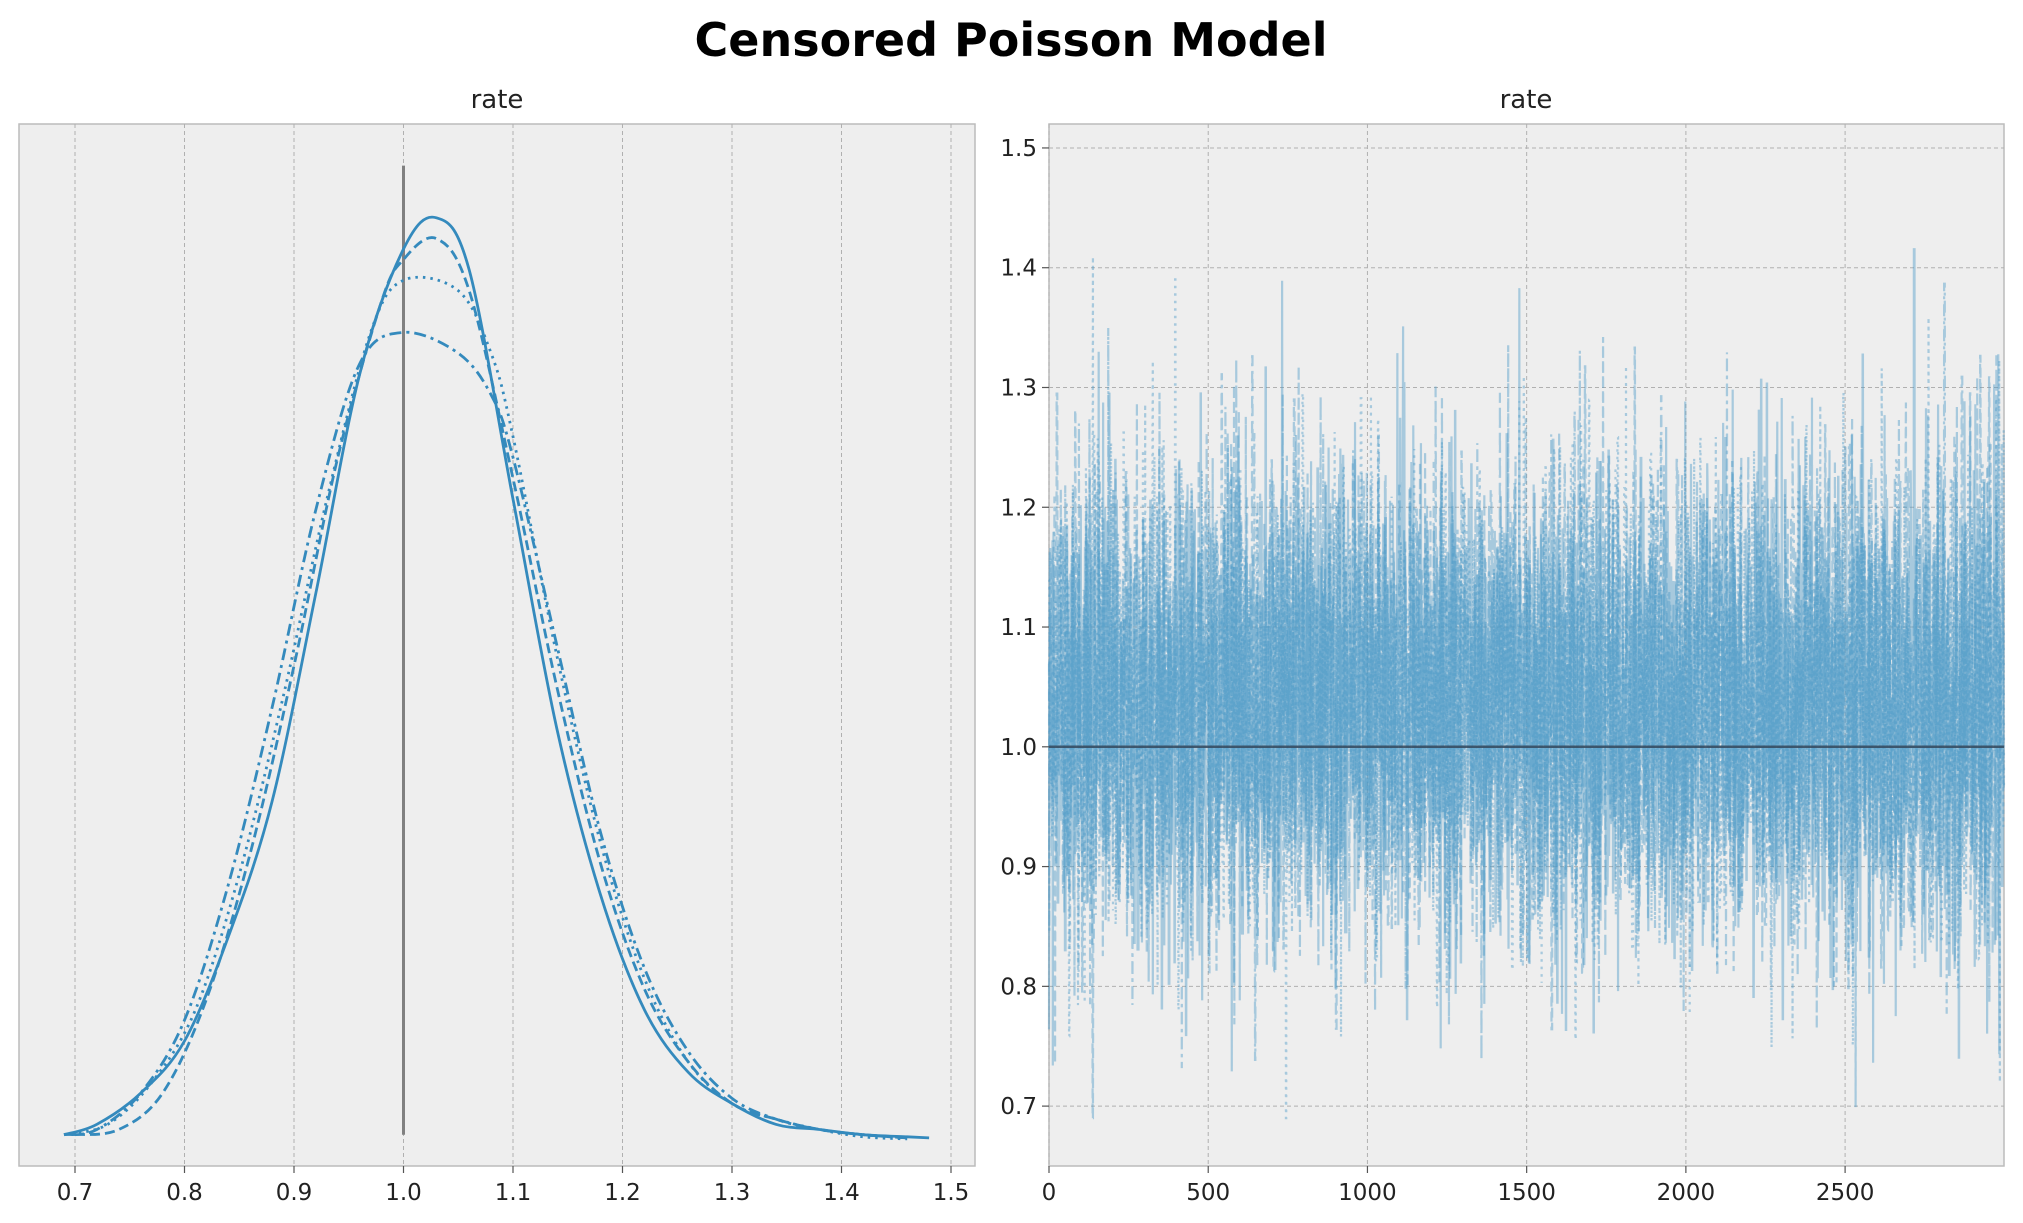  I want to click on density-tick-label: 1.0, so click(403, 1193).